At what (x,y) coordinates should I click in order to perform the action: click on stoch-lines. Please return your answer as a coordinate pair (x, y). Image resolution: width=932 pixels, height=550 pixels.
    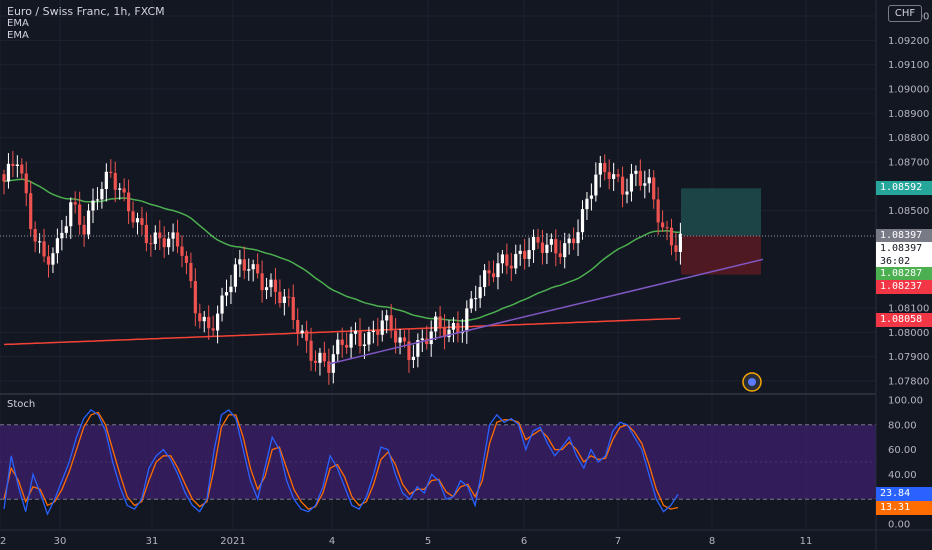
    Looking at the image, I should click on (341, 462).